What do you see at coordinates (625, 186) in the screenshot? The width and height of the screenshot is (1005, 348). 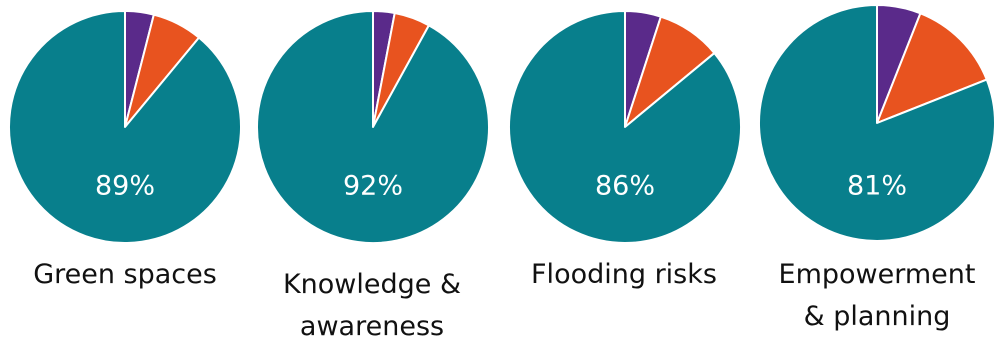 I see `percent-label: 86%` at bounding box center [625, 186].